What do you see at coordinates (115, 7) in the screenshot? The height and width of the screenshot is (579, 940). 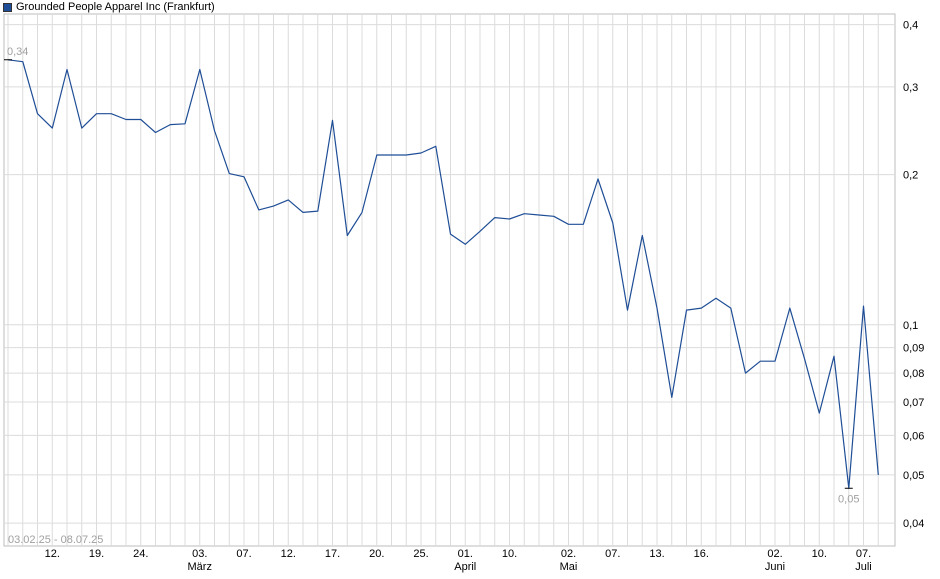 I see `chart-title: Grounded People Apparel Inc (Frankfurt)` at bounding box center [115, 7].